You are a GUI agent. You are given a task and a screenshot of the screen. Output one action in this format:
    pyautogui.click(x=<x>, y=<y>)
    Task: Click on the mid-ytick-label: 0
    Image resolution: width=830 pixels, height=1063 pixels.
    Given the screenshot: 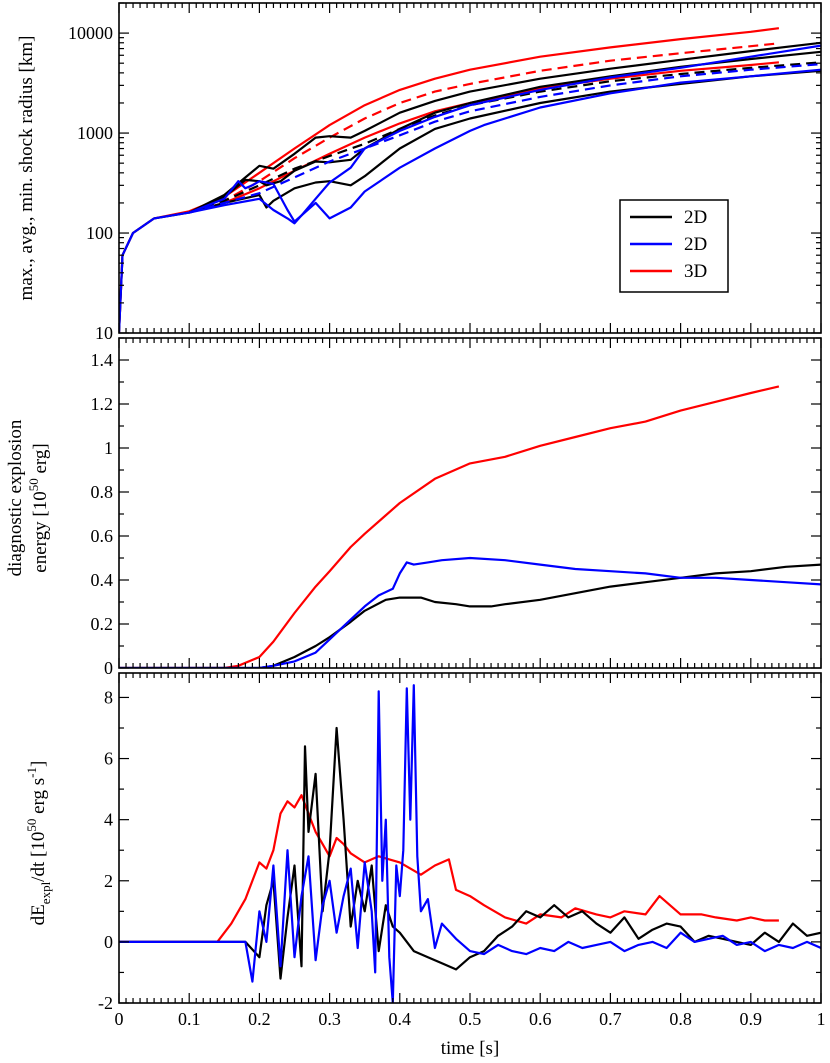 What is the action you would take?
    pyautogui.click(x=108, y=668)
    